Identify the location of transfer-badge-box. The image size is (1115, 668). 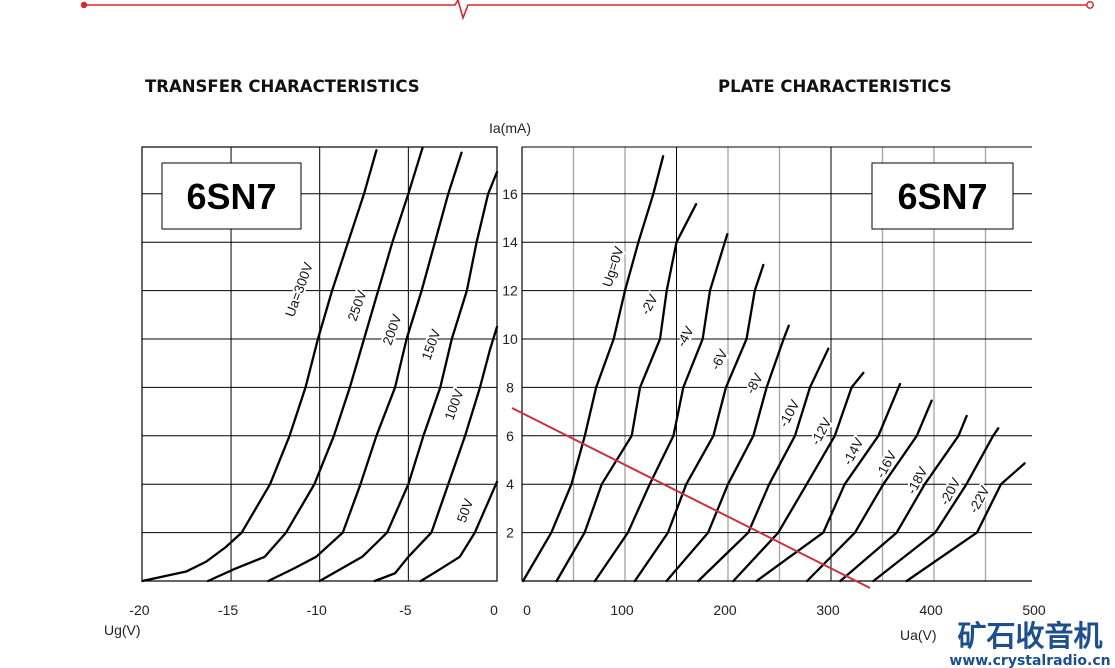
(231, 196).